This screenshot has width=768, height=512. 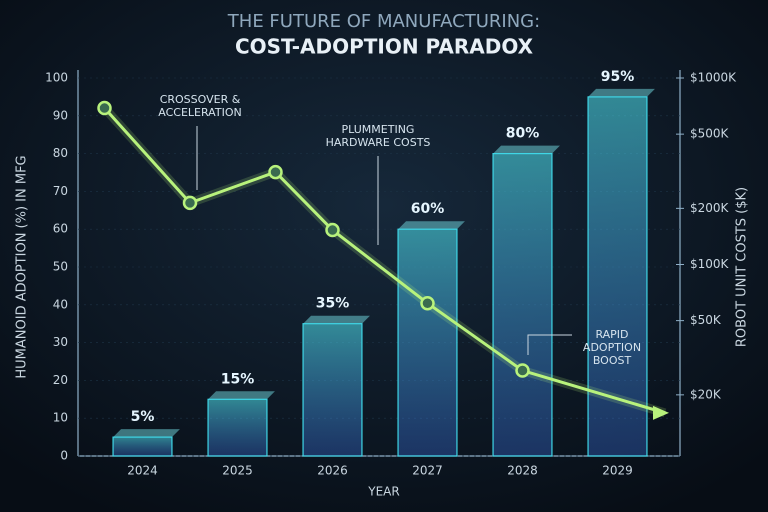 What do you see at coordinates (333, 304) in the screenshot?
I see `value-label: 35%` at bounding box center [333, 304].